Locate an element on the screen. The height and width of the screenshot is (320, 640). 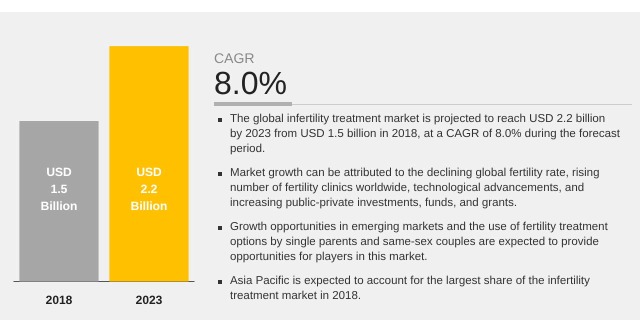
x-tick-label: 2023 is located at coordinates (149, 300).